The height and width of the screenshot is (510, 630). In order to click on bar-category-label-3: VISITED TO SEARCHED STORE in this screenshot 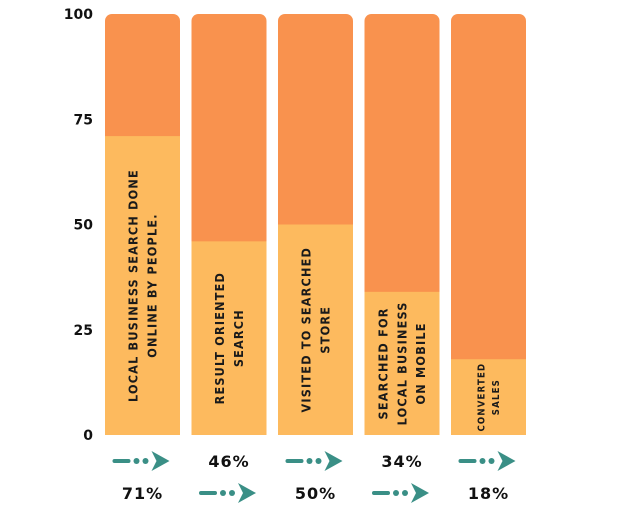, I will do `click(316, 330)`.